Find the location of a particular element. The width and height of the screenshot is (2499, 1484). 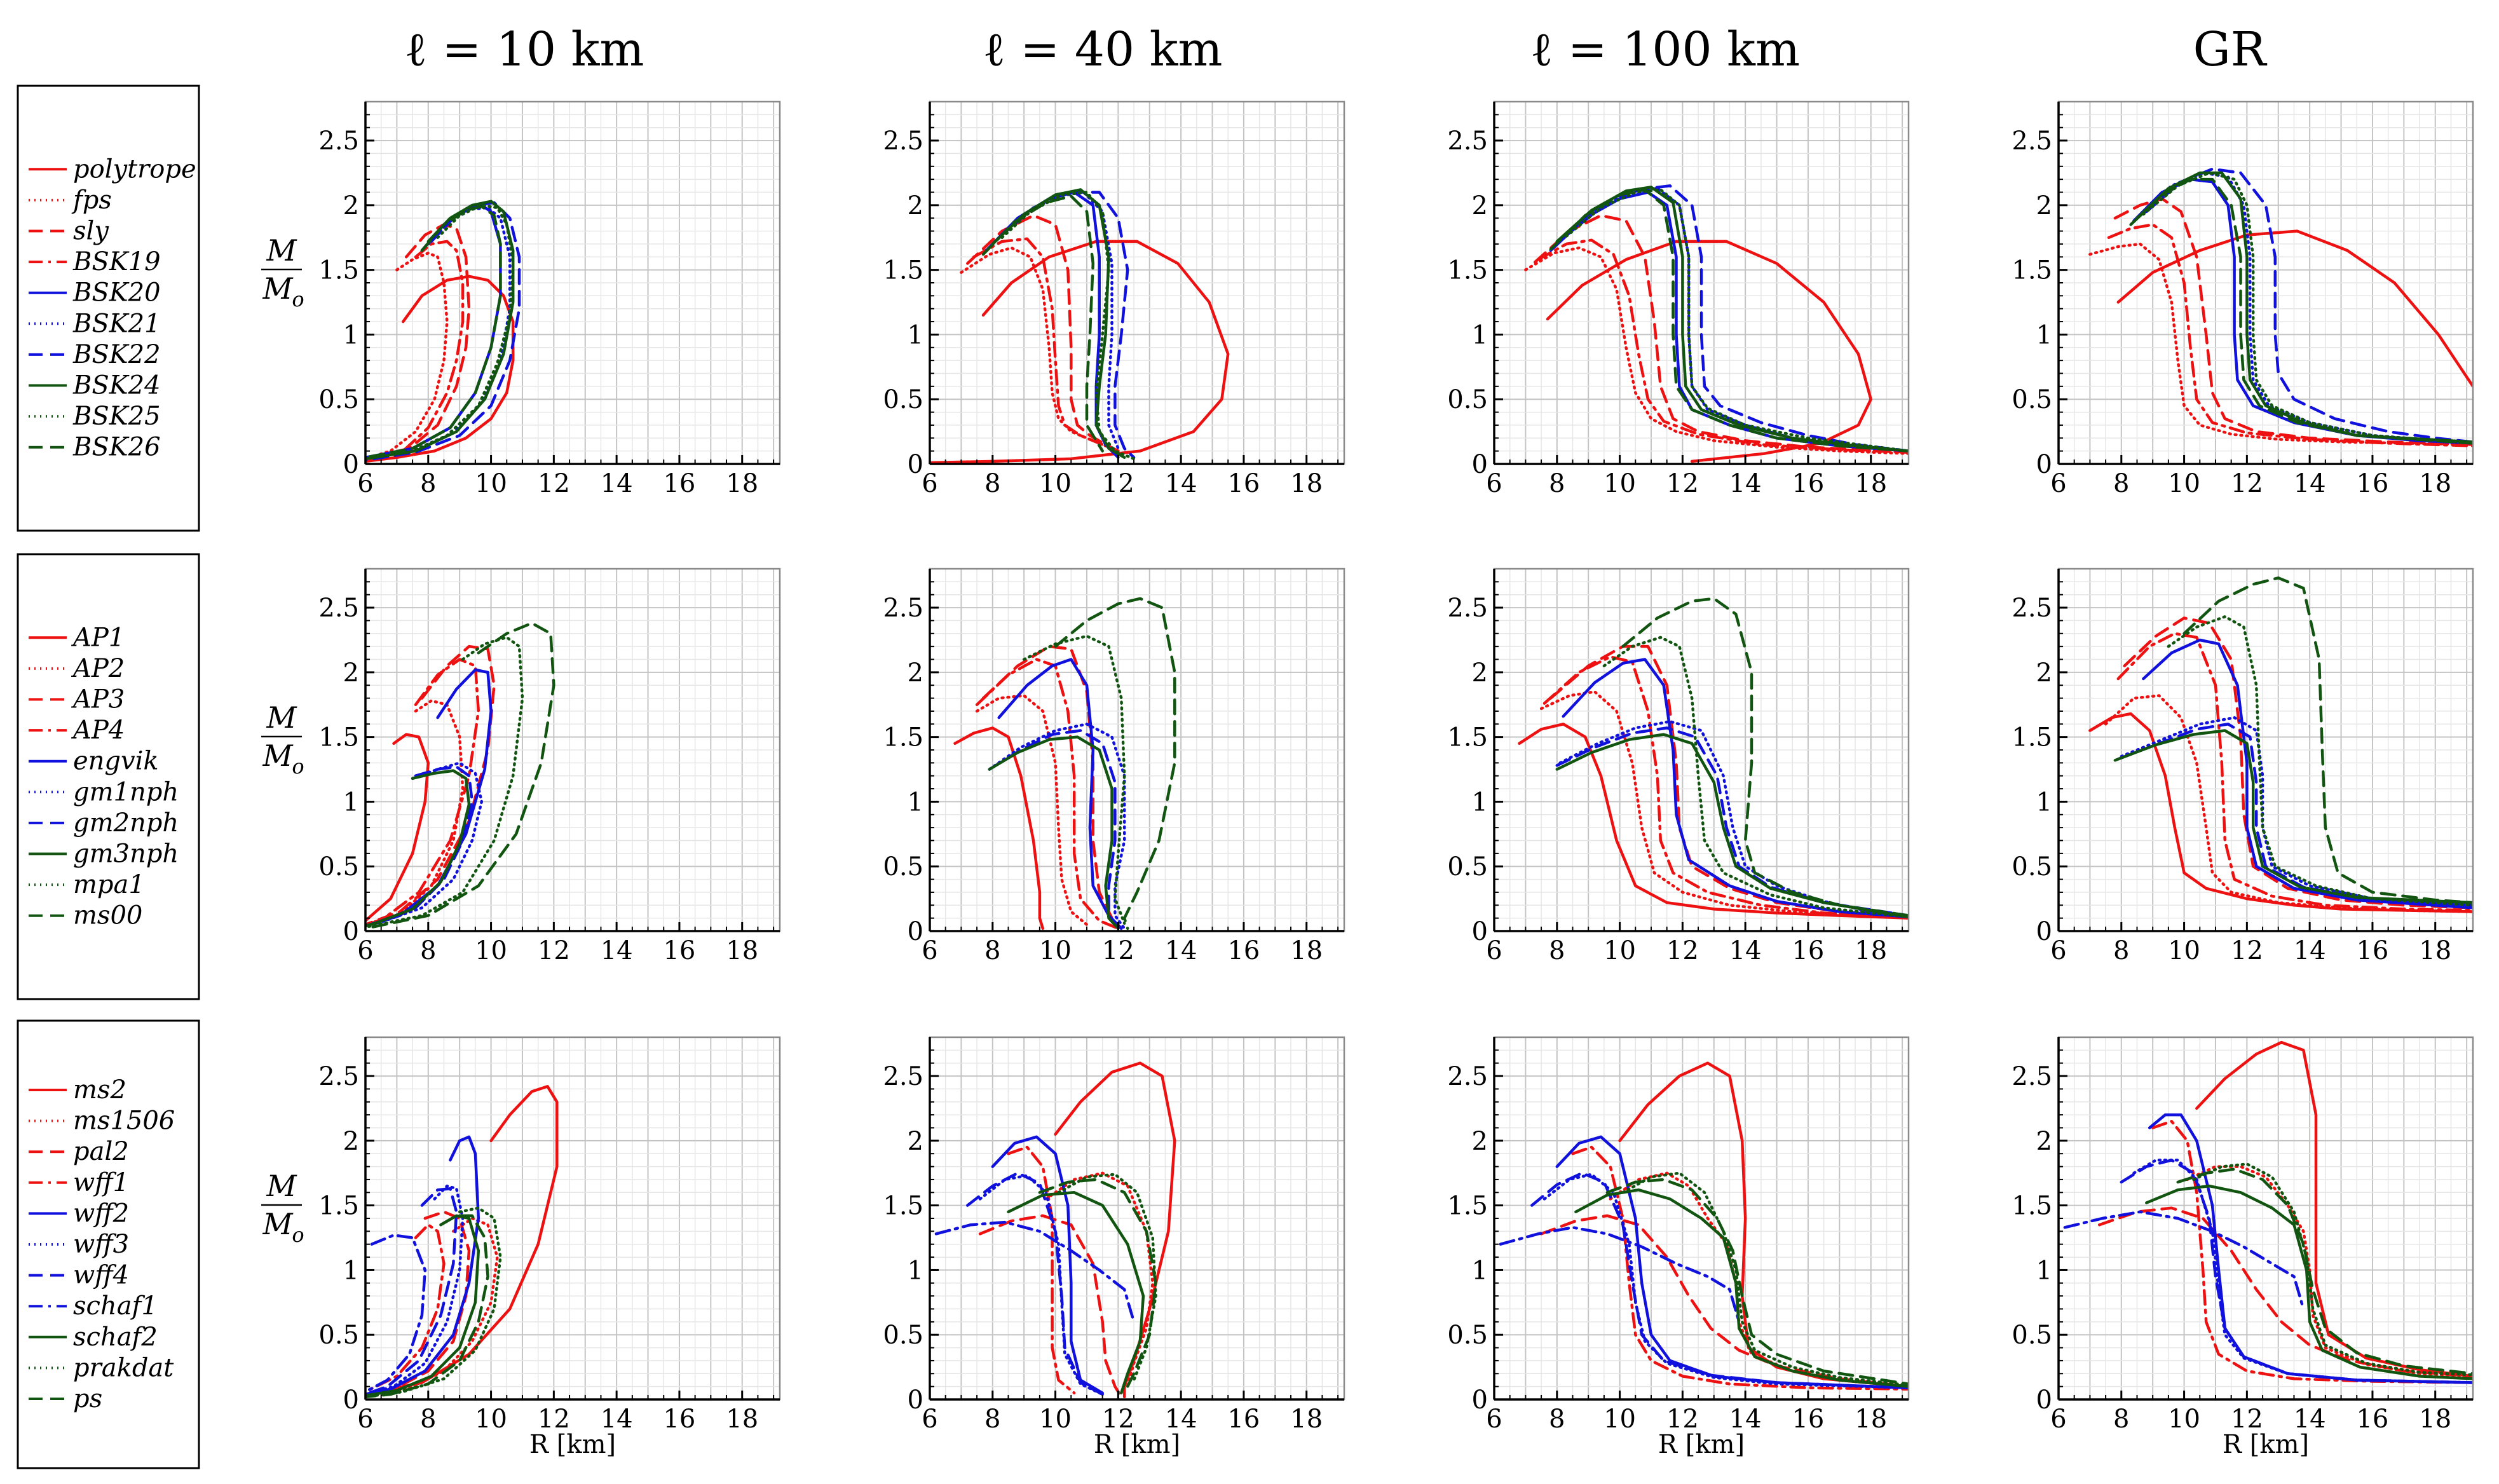

panel-r1-c1: 6 8 10 12 14 16 18 0 0.5 1 1.5 2 2.5 MMo is located at coordinates (521, 299).